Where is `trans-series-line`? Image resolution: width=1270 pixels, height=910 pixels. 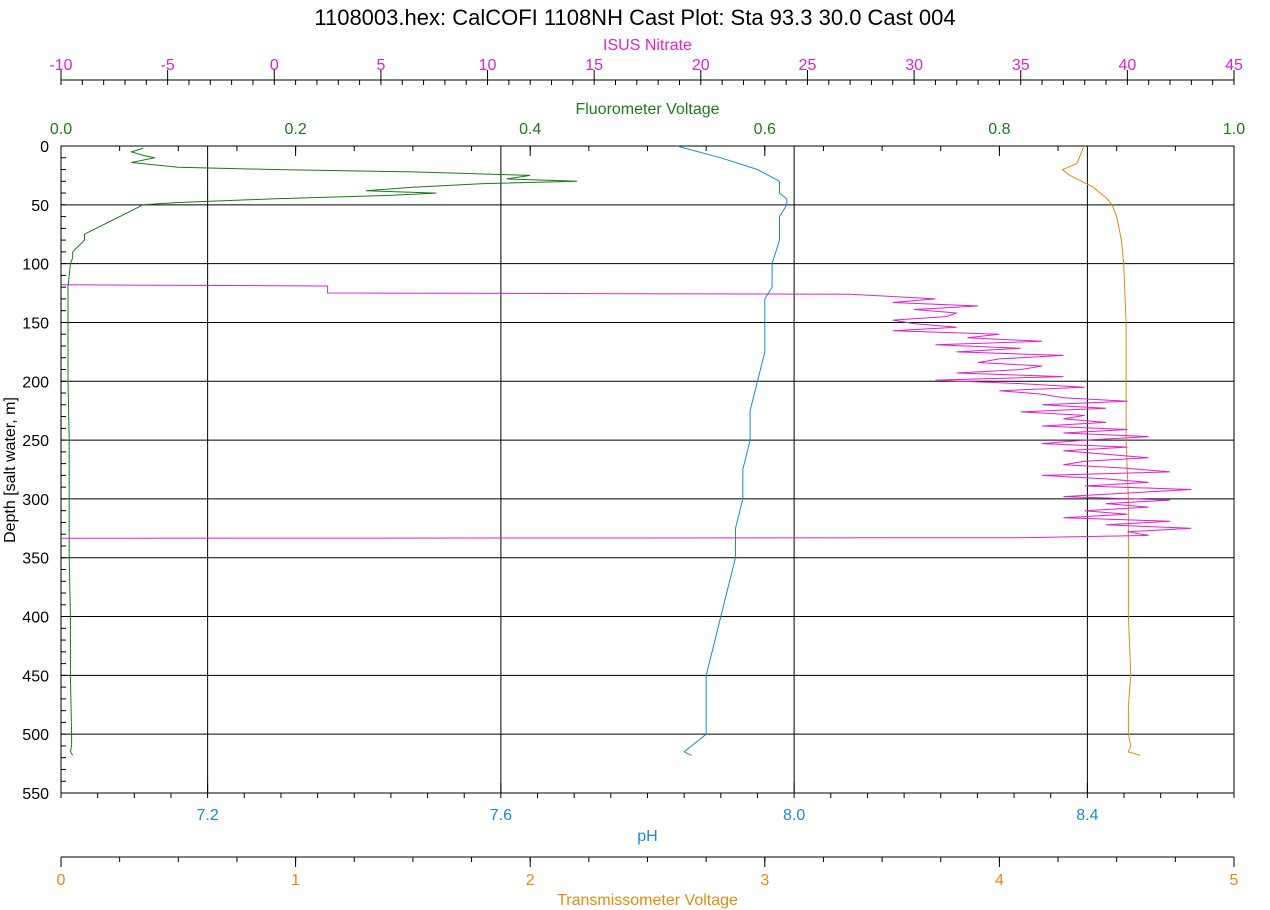 trans-series-line is located at coordinates (1101, 450).